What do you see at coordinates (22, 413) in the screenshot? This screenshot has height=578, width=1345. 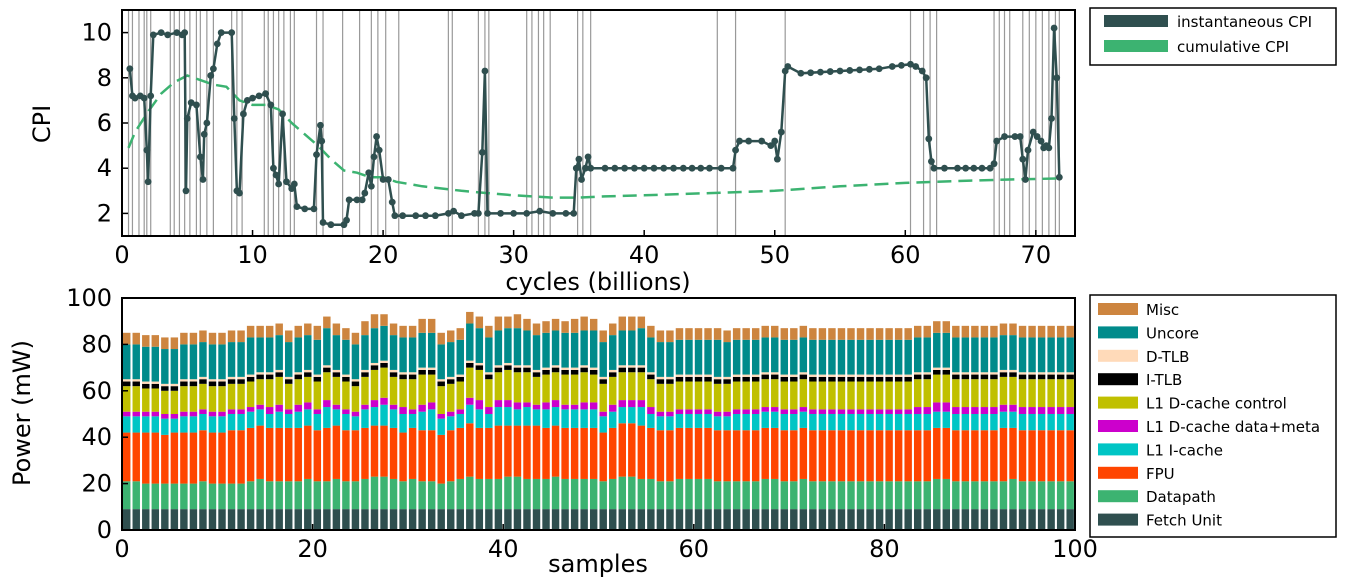 I see `power-y-axis-label: Power (mW)` at bounding box center [22, 413].